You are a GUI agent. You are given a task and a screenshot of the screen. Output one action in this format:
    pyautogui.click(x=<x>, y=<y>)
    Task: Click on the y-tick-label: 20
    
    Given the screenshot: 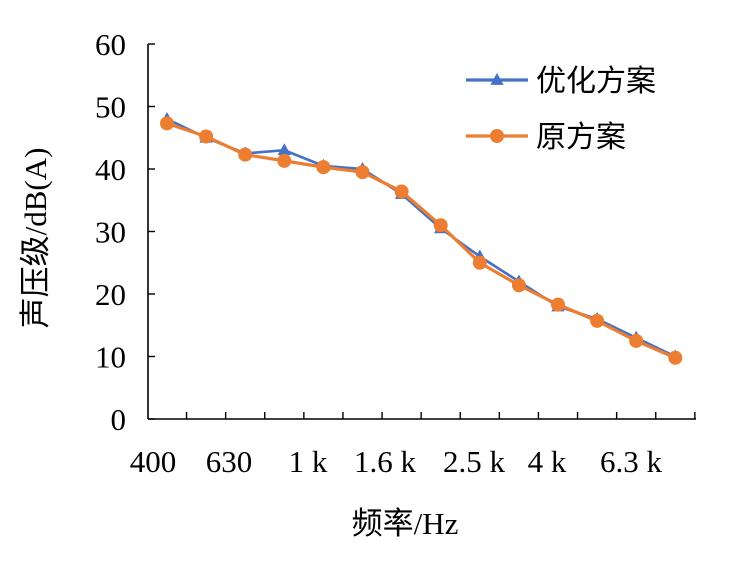 What is the action you would take?
    pyautogui.click(x=110, y=294)
    